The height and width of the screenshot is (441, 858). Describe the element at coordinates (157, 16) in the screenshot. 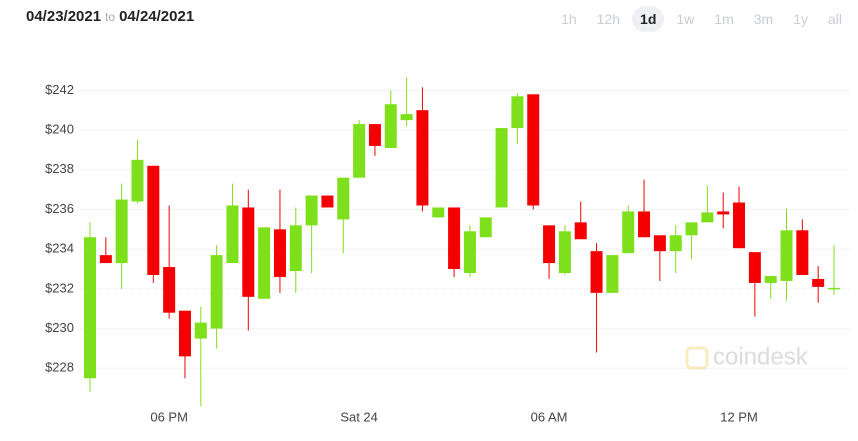

I see `to-date: 04/24/2021` at that location.